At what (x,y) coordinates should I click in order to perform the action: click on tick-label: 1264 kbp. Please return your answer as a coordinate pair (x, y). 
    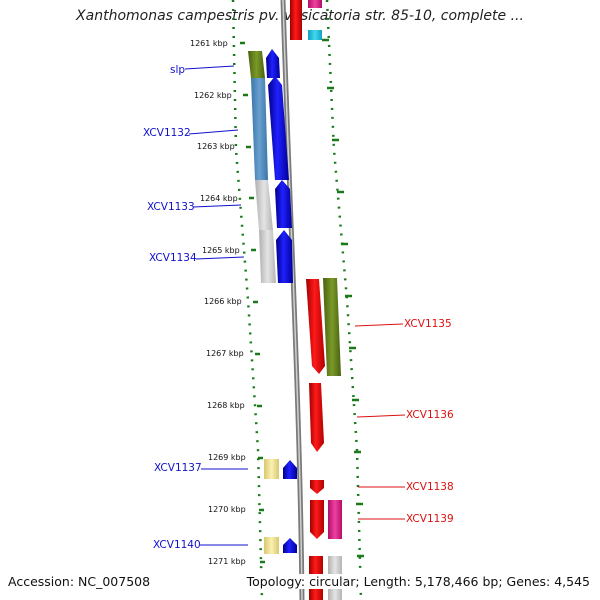
    Looking at the image, I should click on (219, 198).